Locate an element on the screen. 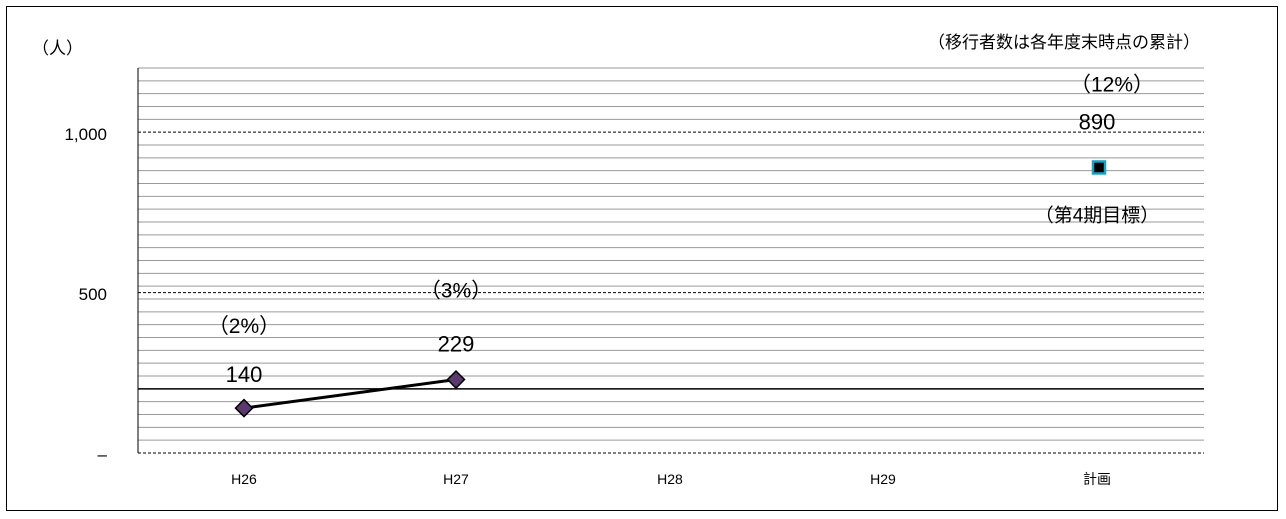 This screenshot has width=1286, height=519. data-label-h27: 229 is located at coordinates (456, 344).